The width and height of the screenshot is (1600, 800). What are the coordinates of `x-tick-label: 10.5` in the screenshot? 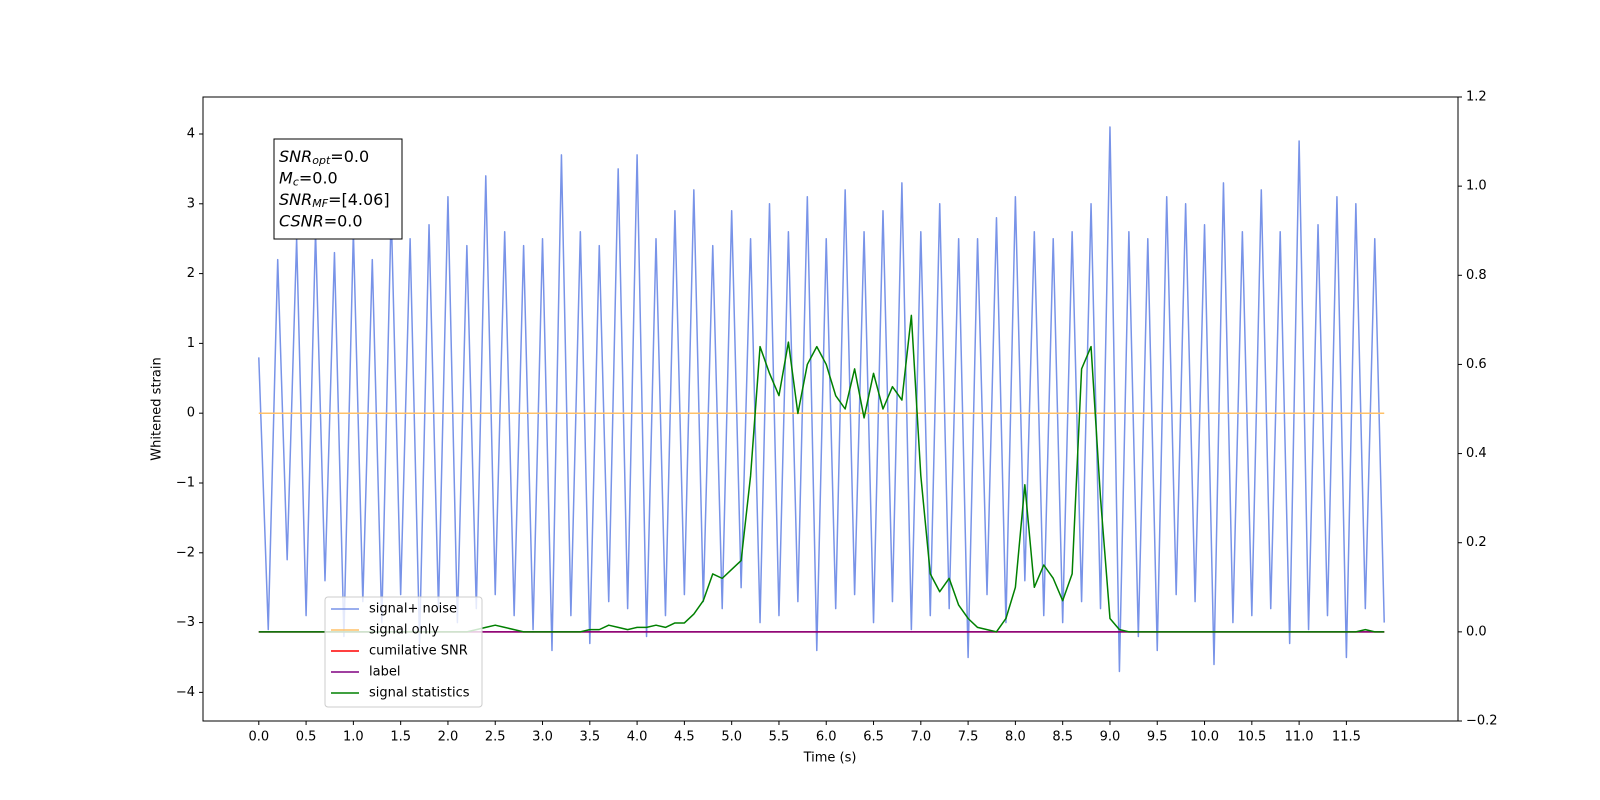 It's located at (1251, 737).